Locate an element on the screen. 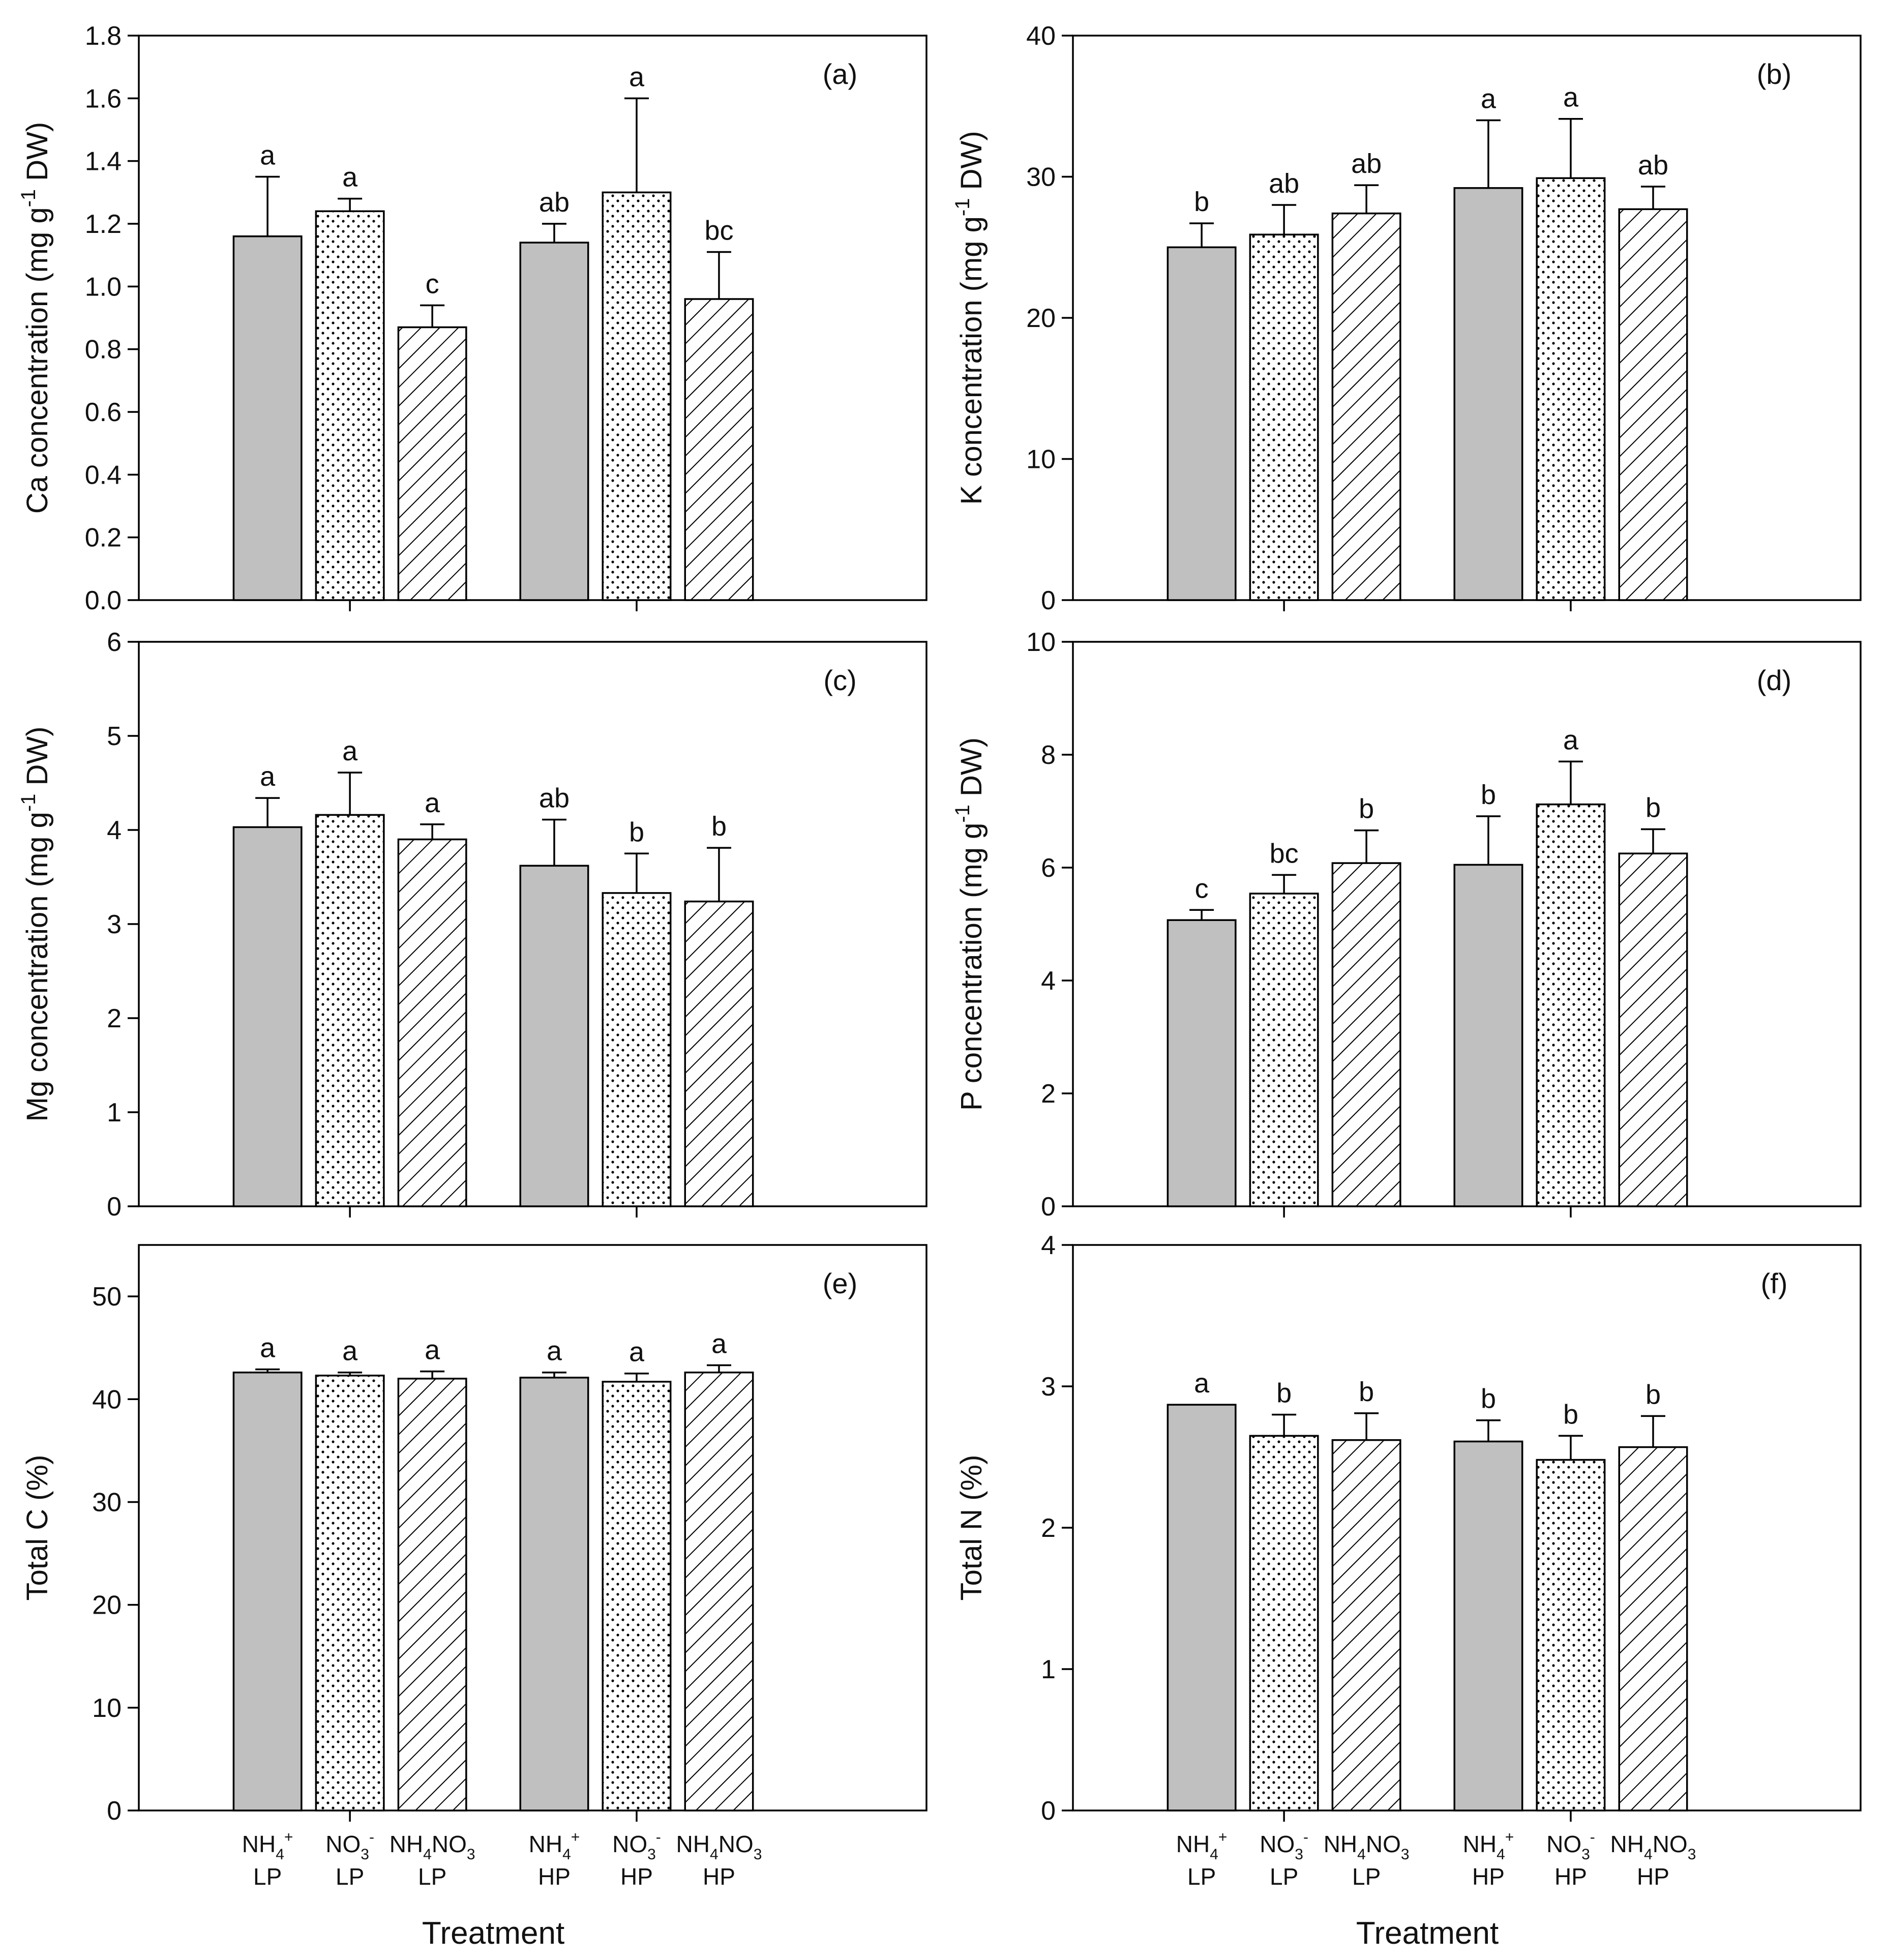 The width and height of the screenshot is (1885, 1960). y-axis-label: P concentration (mg g-1 DW) is located at coordinates (969, 924).